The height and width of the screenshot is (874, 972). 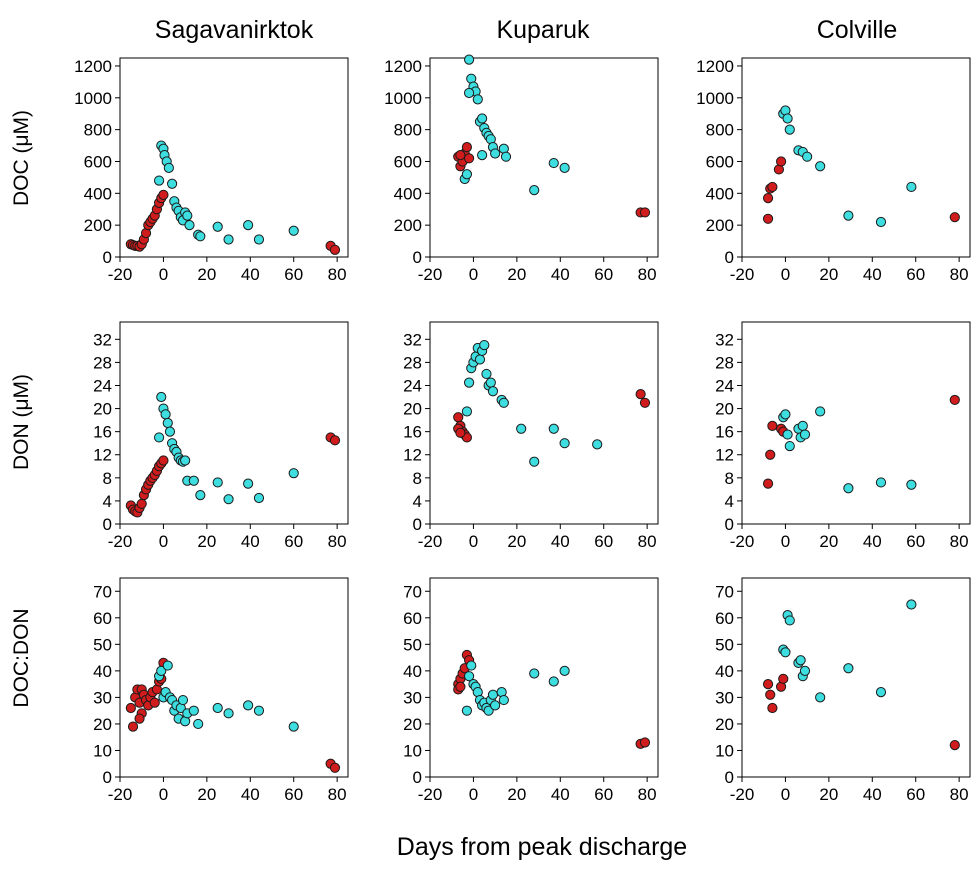 What do you see at coordinates (720, 225) in the screenshot?
I see `y-tick-label: 200` at bounding box center [720, 225].